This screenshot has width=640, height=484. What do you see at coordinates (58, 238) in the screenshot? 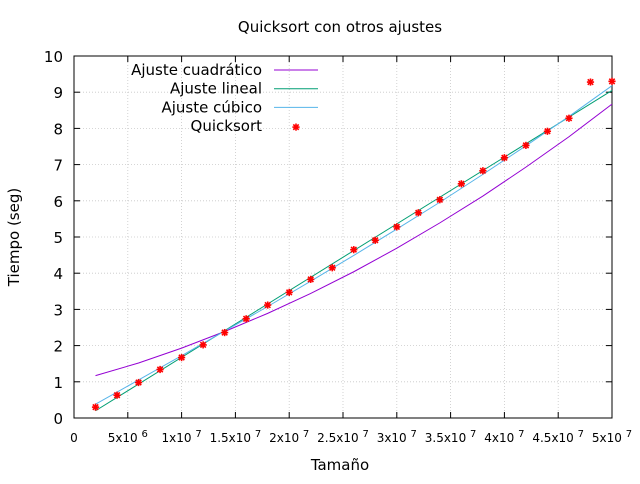
I see `y-tick-label: 5` at bounding box center [58, 238].